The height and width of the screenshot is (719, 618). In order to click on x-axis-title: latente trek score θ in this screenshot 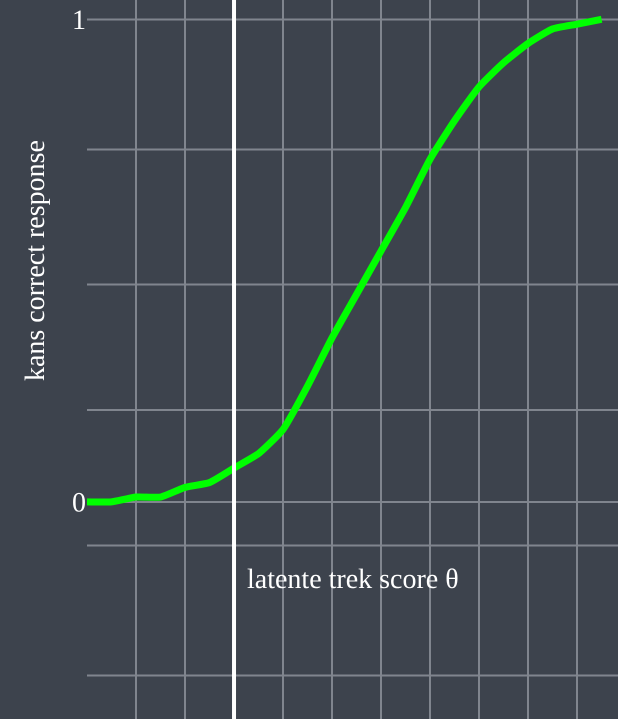, I will do `click(353, 579)`.